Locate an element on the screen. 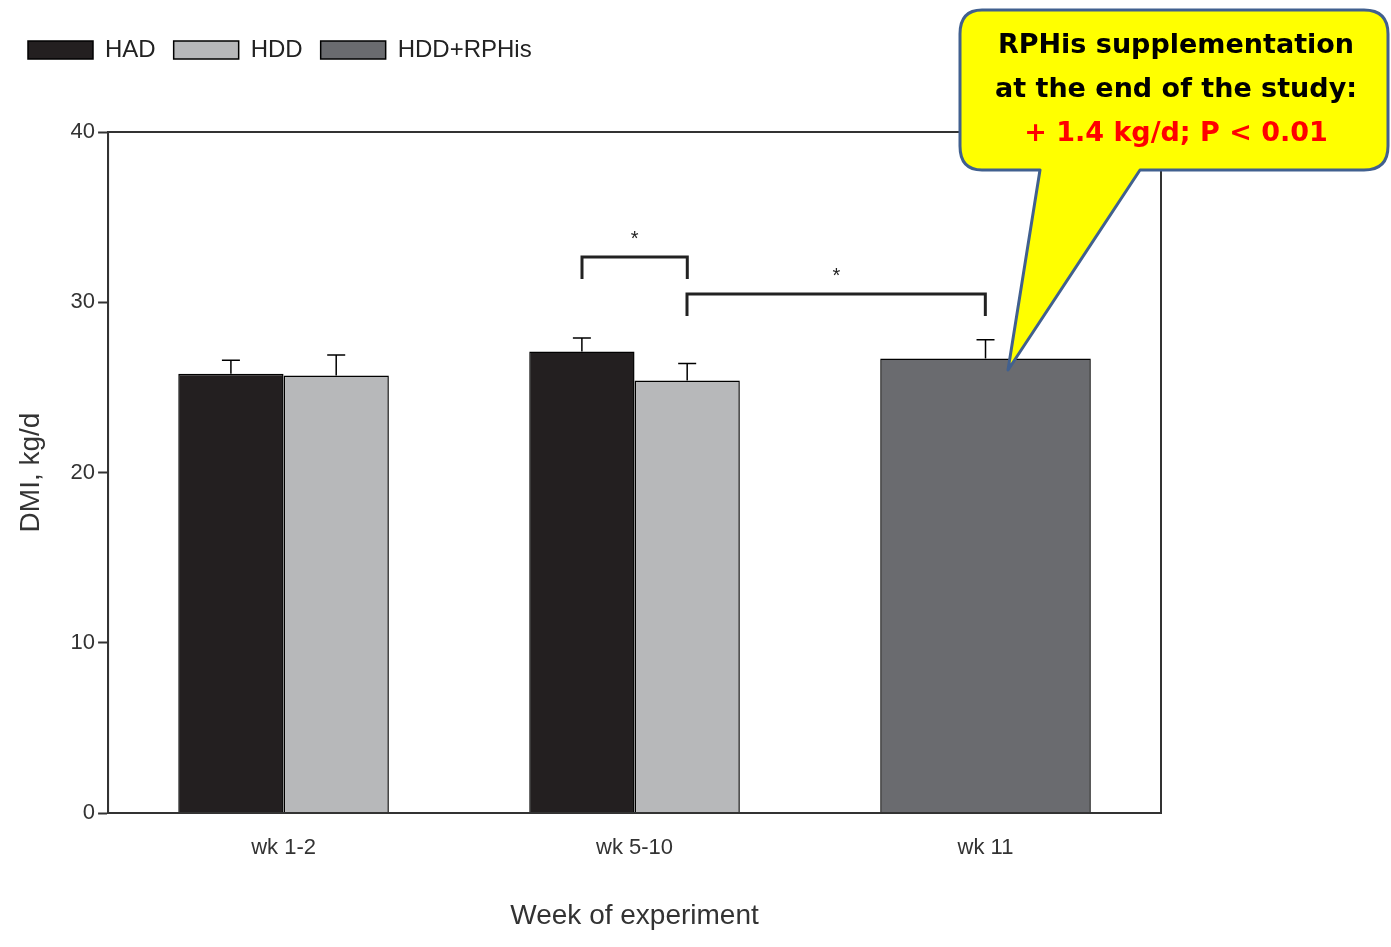  annotation: + 1.4 kg/d; P < 0.01 is located at coordinates (1176, 132).